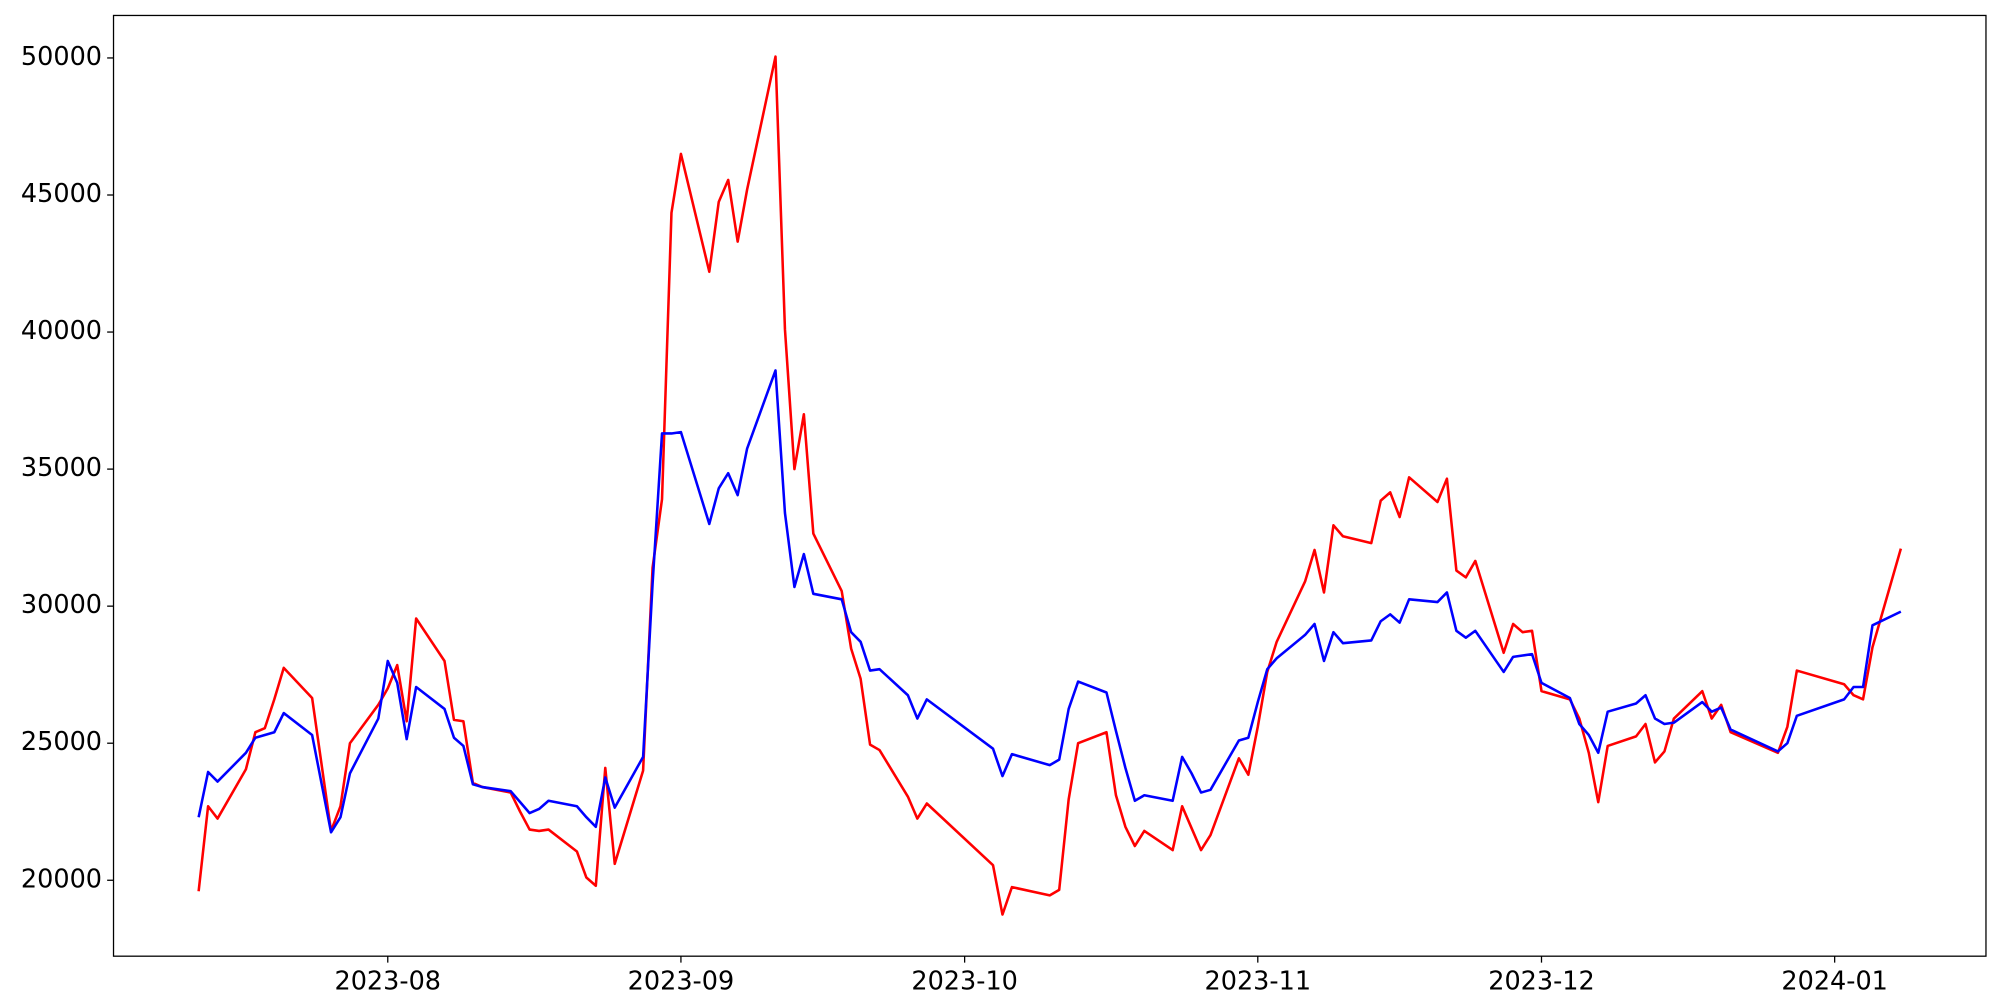  What do you see at coordinates (964, 982) in the screenshot?
I see `x-tick-label: 2023-10` at bounding box center [964, 982].